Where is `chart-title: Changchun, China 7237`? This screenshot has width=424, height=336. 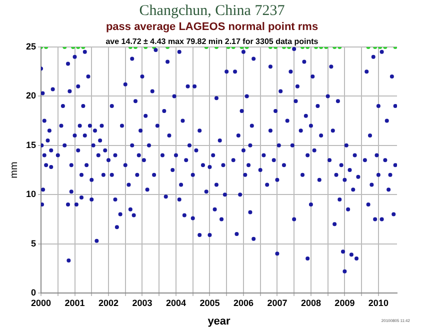 chart-title: Changchun, China 7237 is located at coordinates (212, 11).